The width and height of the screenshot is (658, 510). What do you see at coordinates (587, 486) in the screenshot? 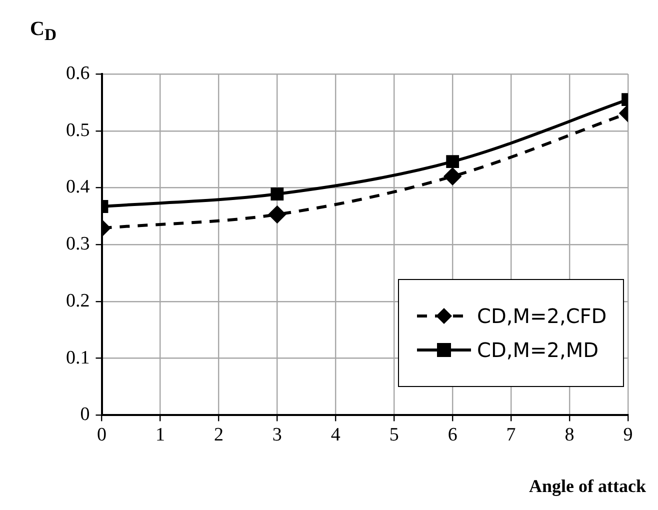
I see `x-axis-title: Angle of attack` at bounding box center [587, 486].